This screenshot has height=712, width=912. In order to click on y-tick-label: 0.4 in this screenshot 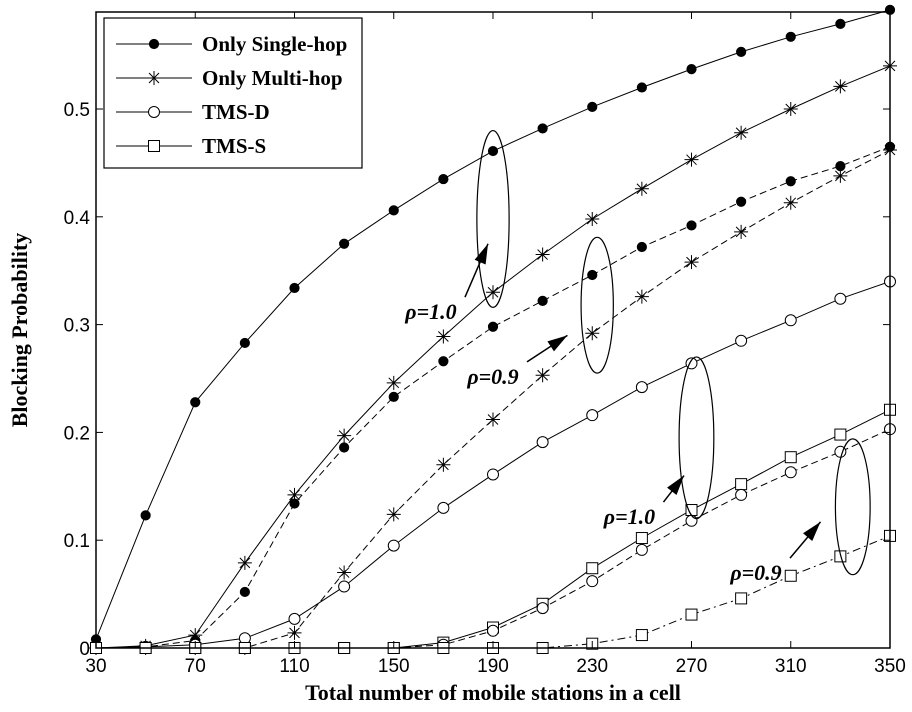, I will do `click(77, 218)`.